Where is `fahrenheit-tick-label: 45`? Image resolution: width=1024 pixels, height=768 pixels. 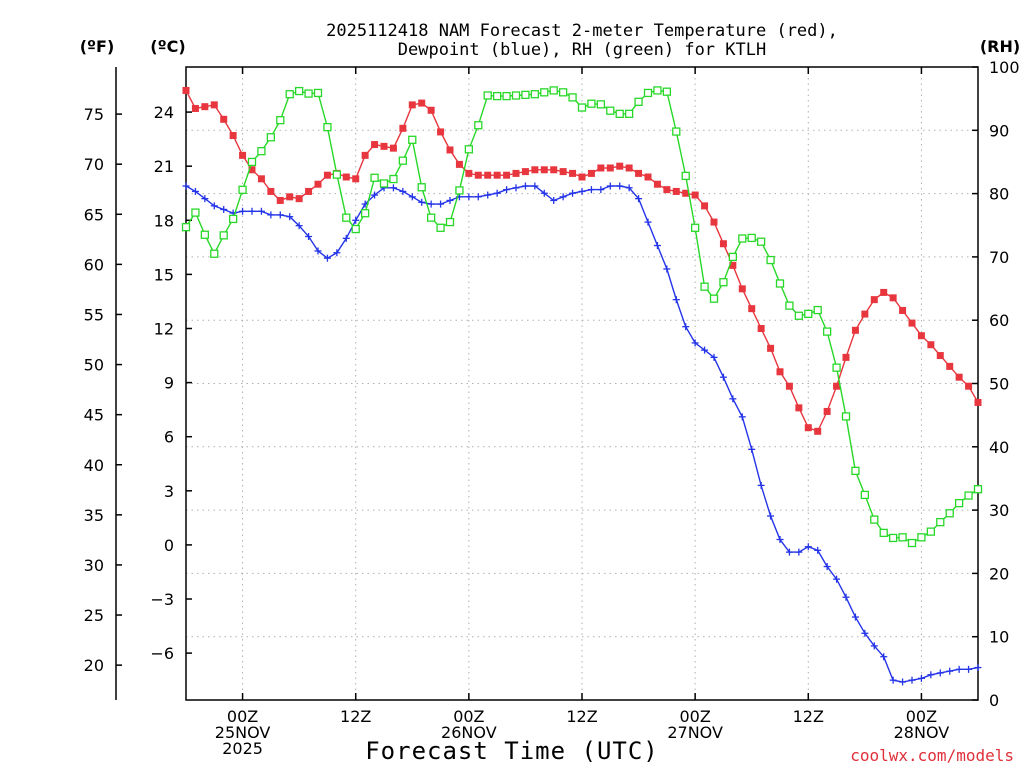 fahrenheit-tick-label: 45 is located at coordinates (94, 415).